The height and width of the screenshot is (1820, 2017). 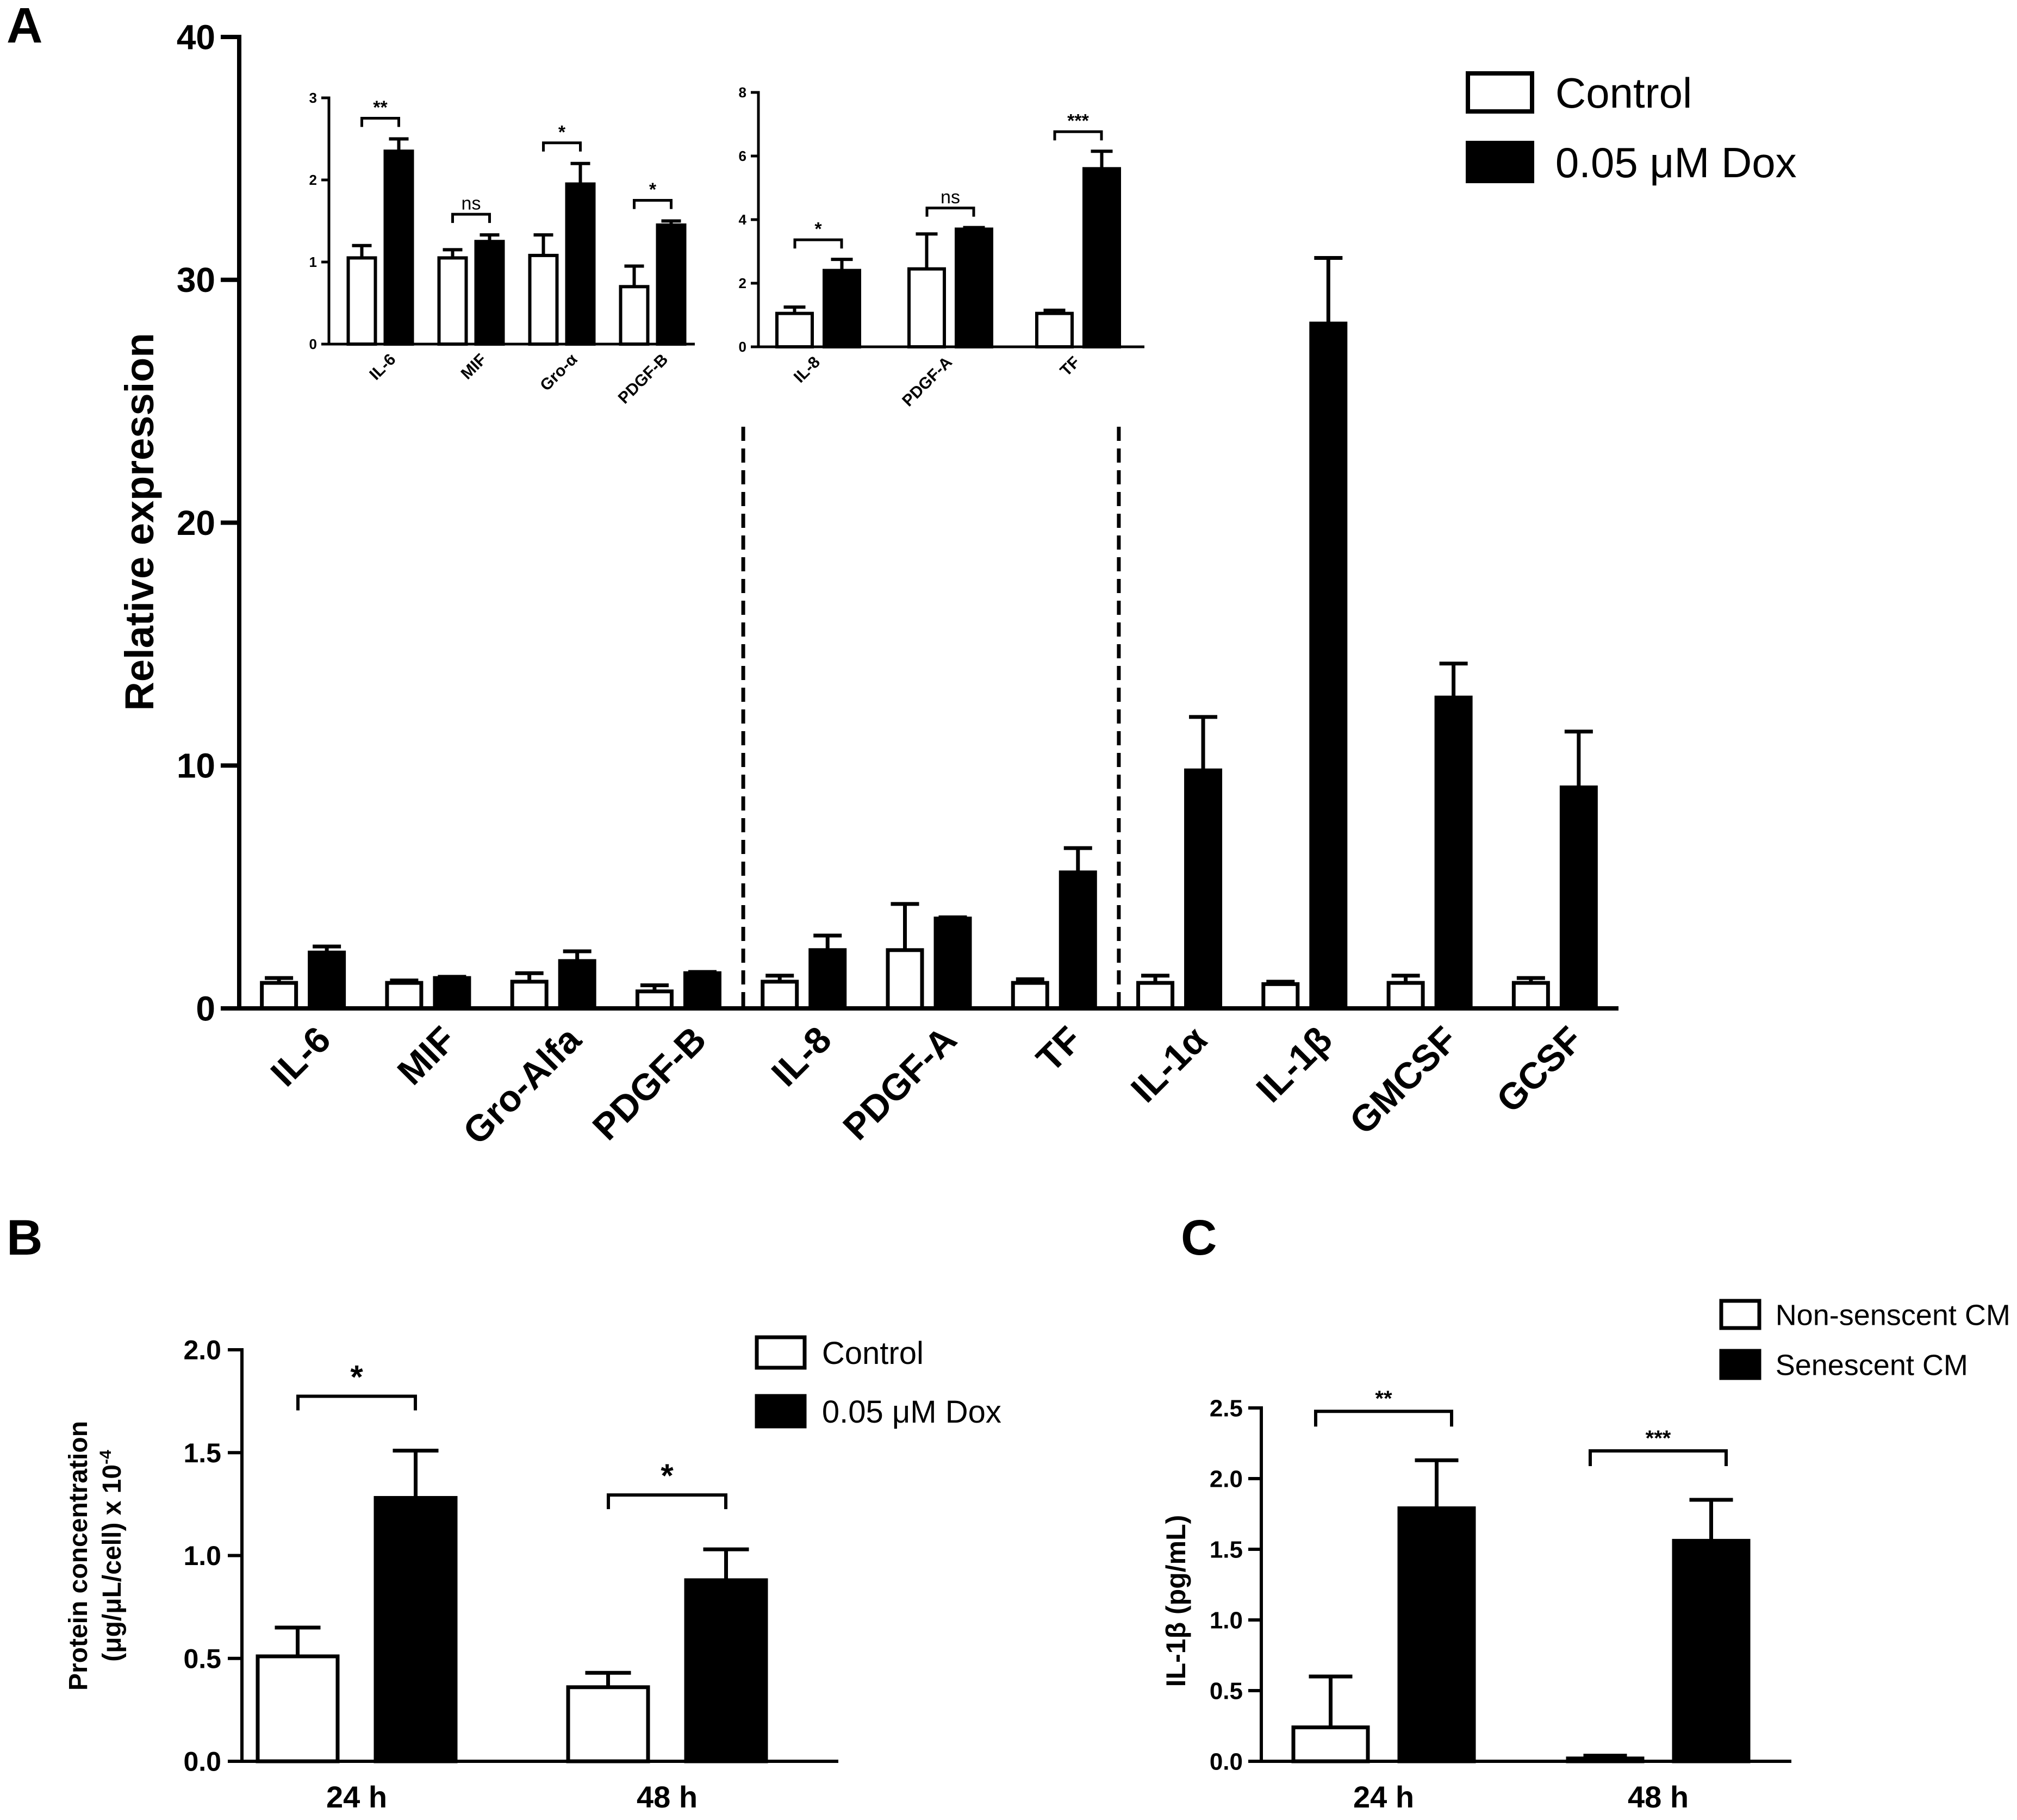 What do you see at coordinates (426, 1056) in the screenshot?
I see `x-tick-label-mif: MIF` at bounding box center [426, 1056].